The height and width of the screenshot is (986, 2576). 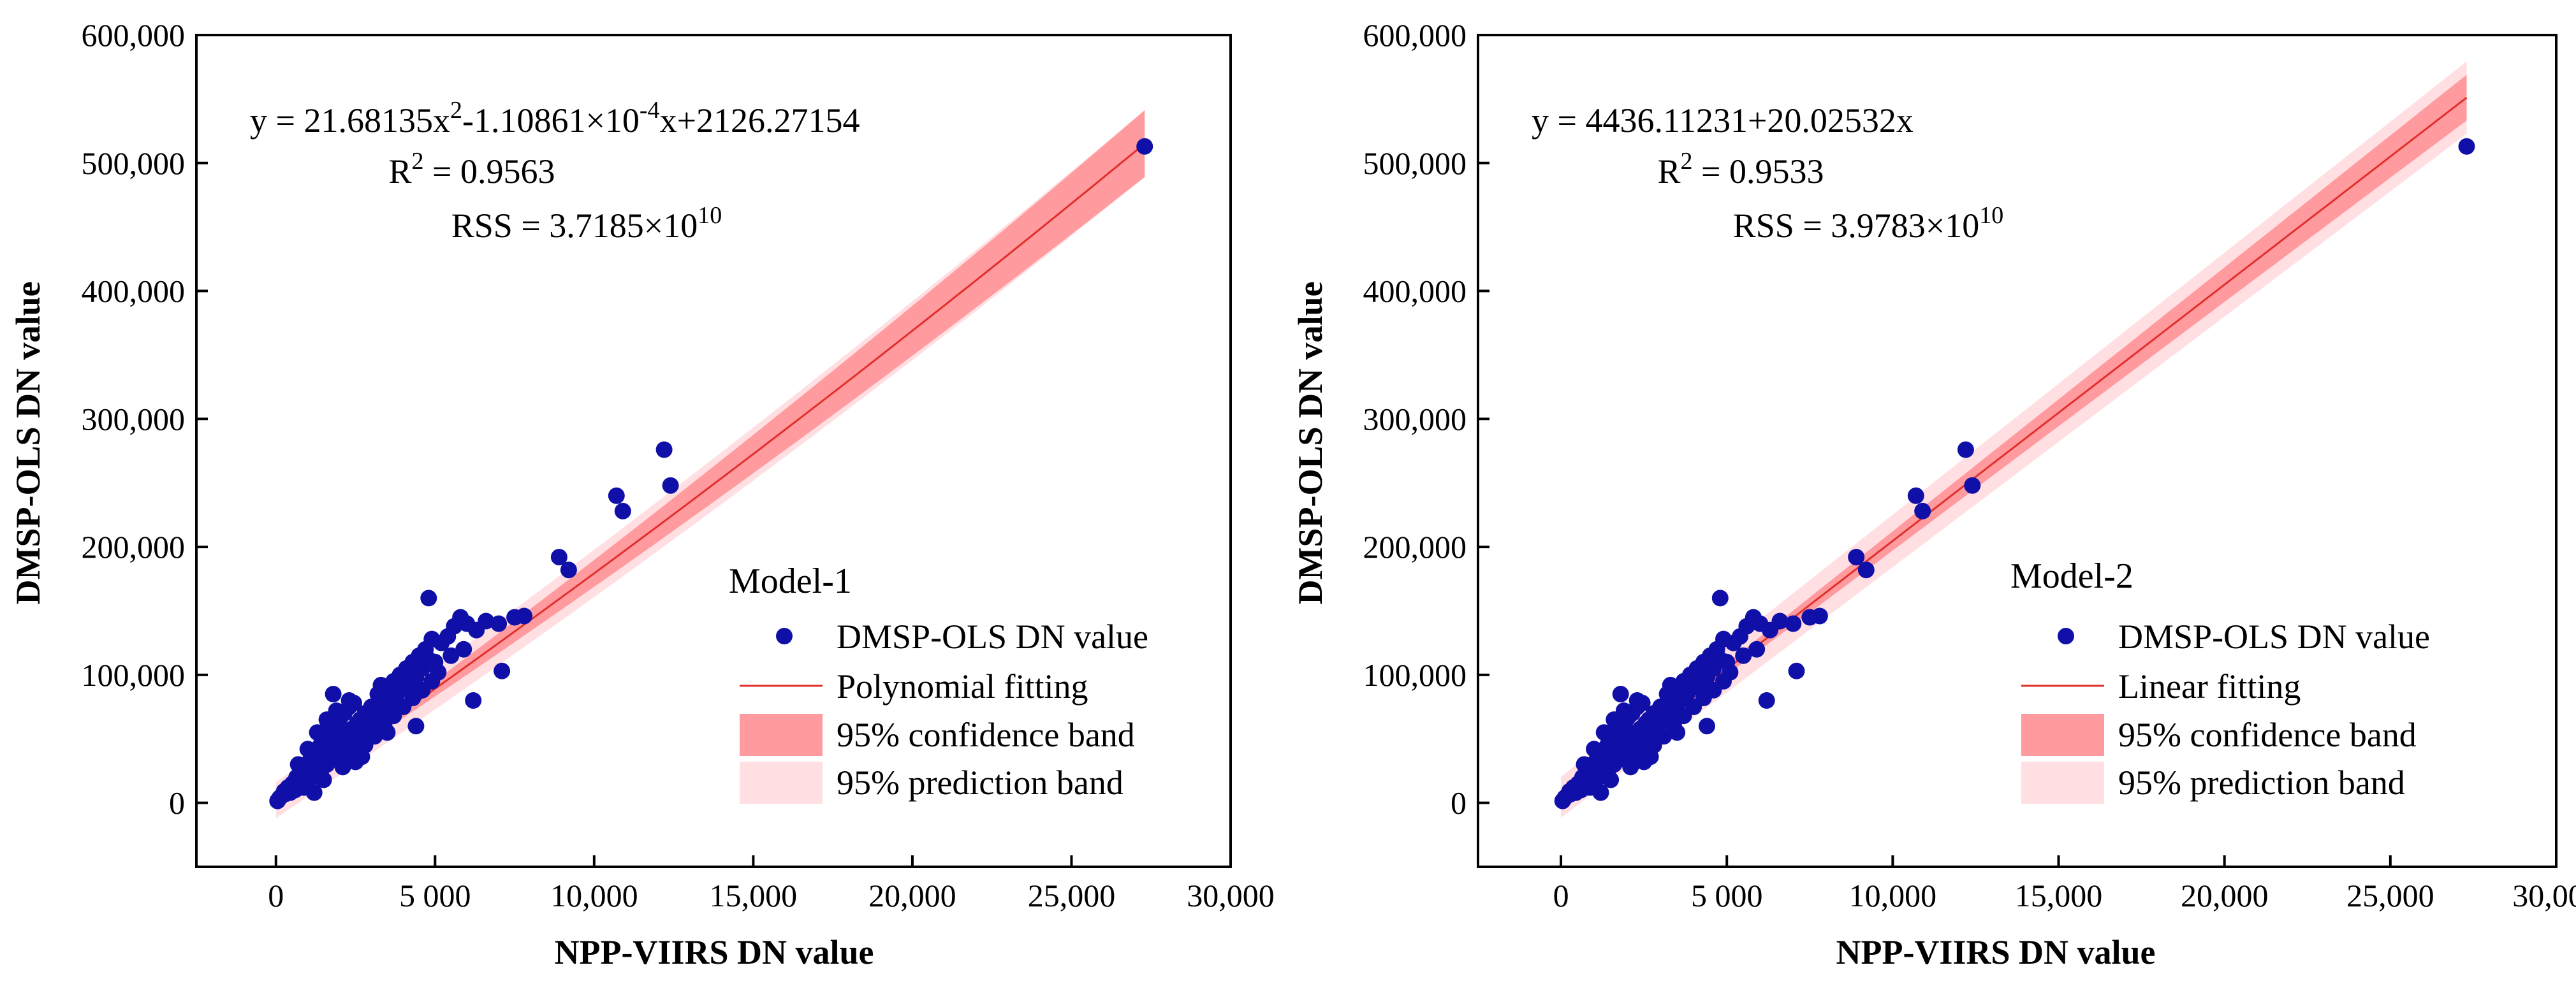 I want to click on y-tick-label: 400,000, so click(x=134, y=291).